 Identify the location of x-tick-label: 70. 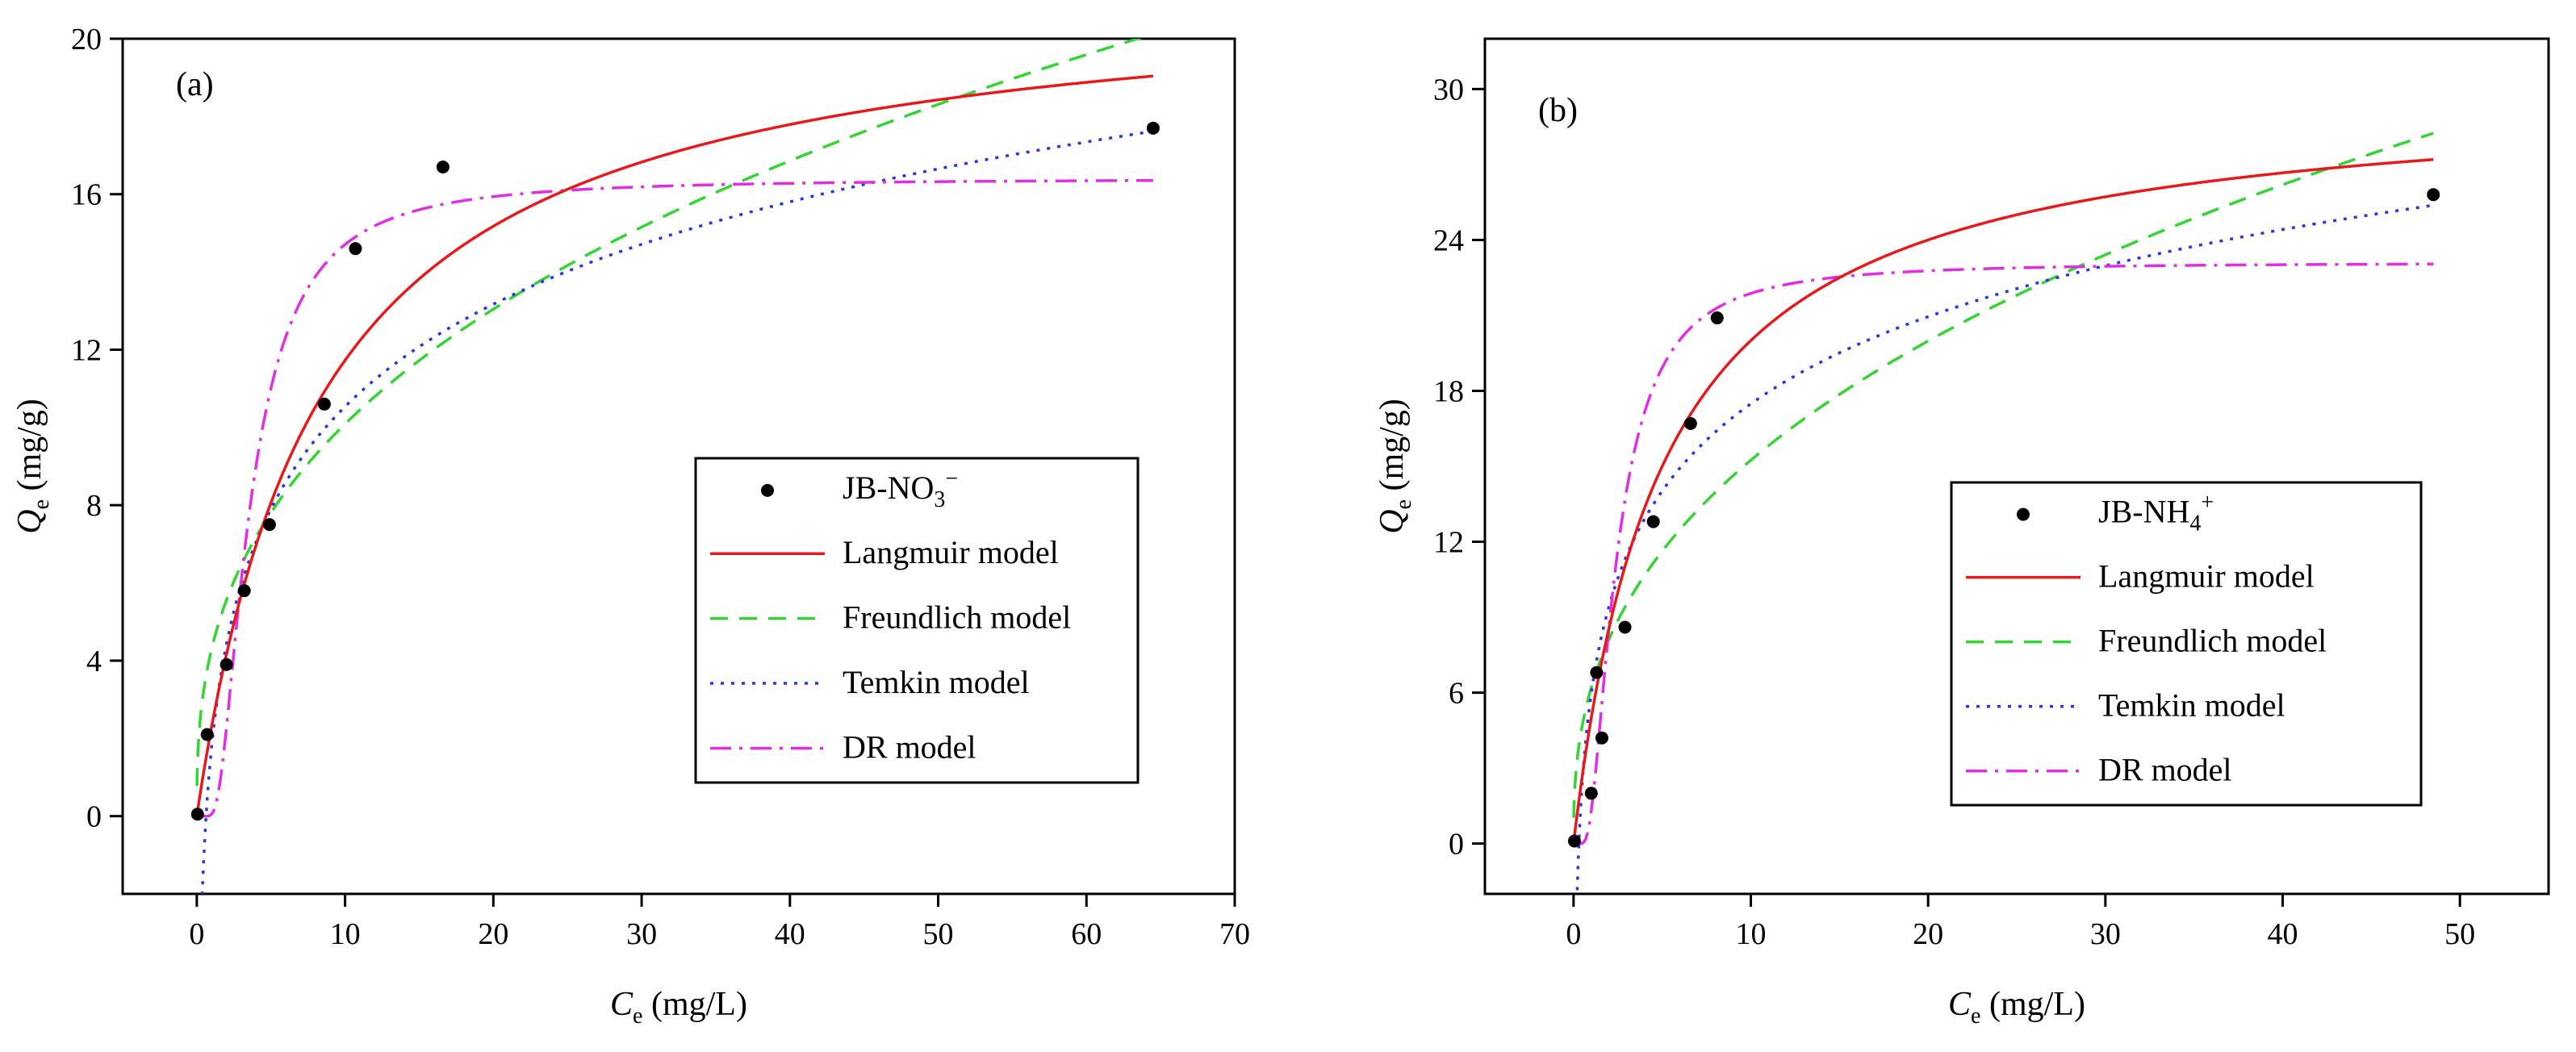
(1234, 934).